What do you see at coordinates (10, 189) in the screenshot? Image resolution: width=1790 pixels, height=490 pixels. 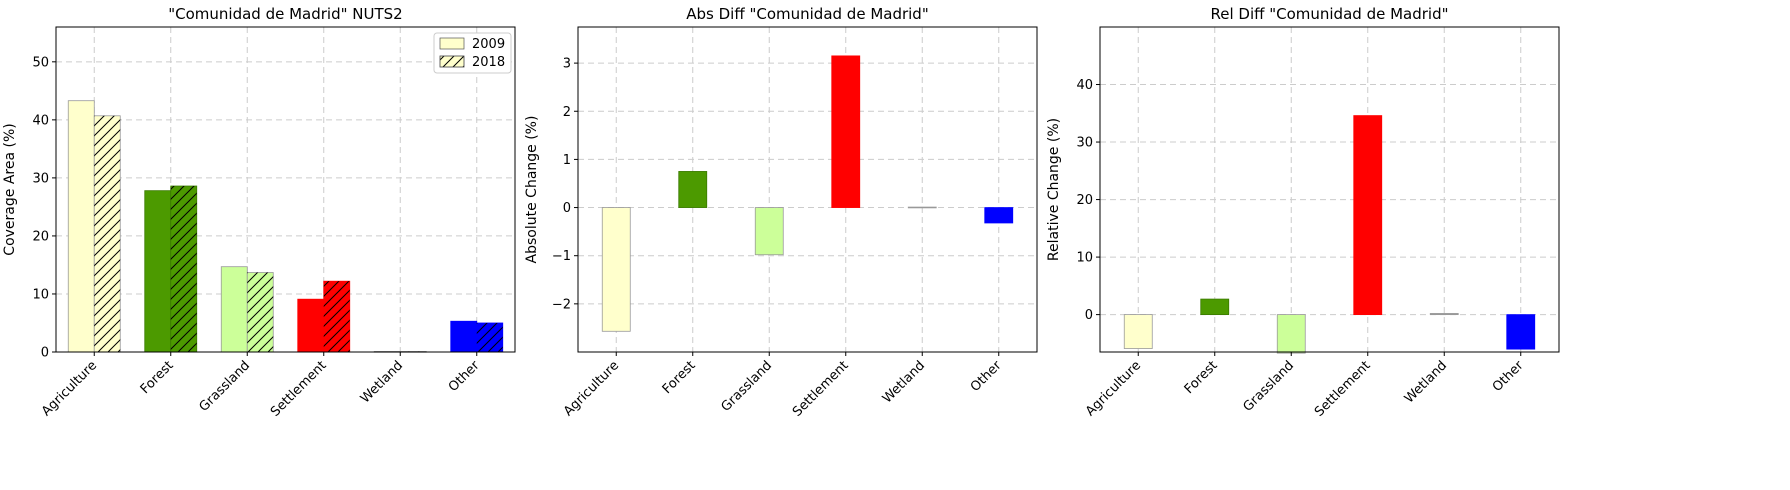 I see `y-axis-label: Coverage Area (%)` at bounding box center [10, 189].